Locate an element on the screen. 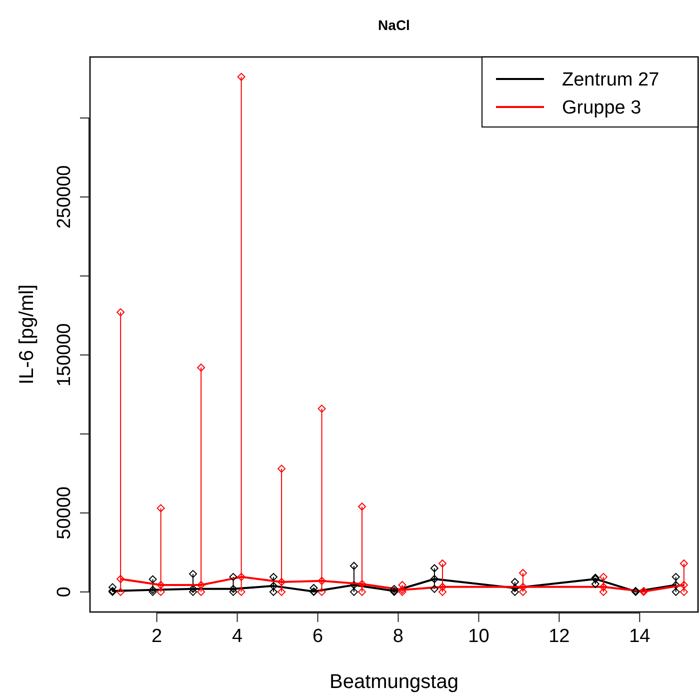 This screenshot has height=696, width=699. y-tick-label: 250000 is located at coordinates (64, 197).